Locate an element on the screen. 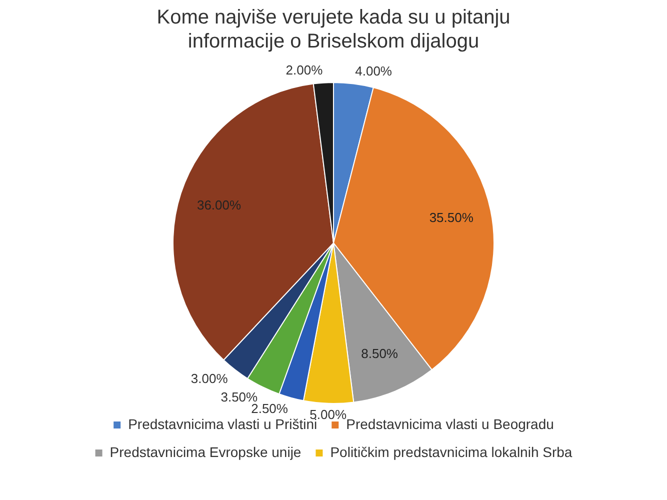 Image resolution: width=667 pixels, height=500 pixels. legend-label: Predstavnicima Evropske unije is located at coordinates (206, 452).